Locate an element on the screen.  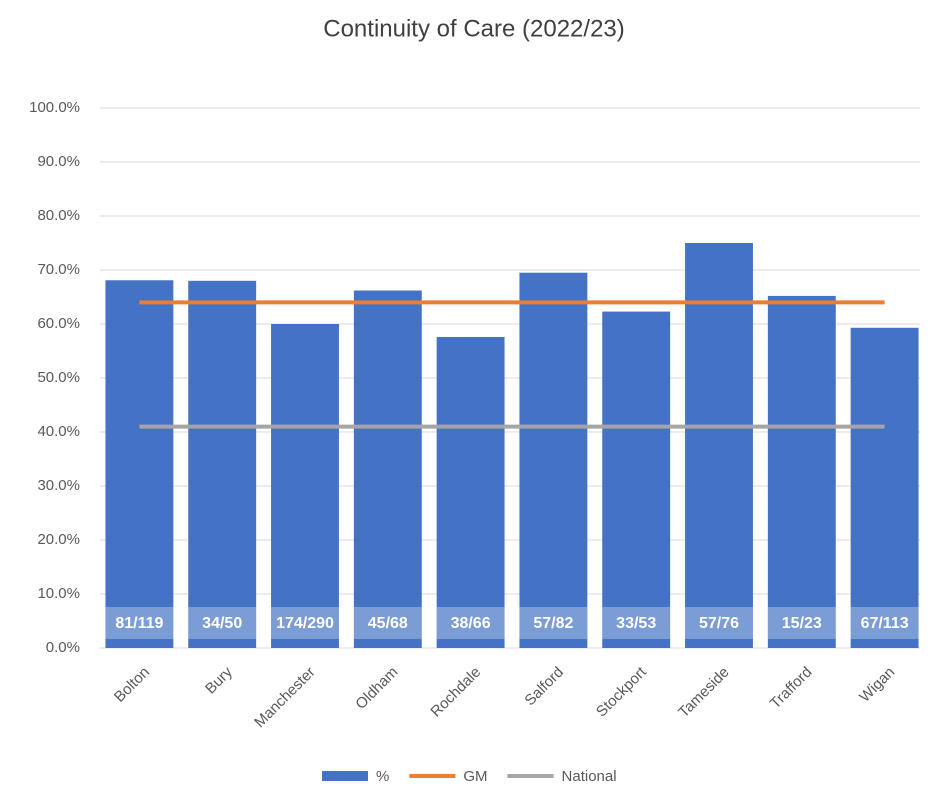
y-tick-label: 40.0% is located at coordinates (58, 431).